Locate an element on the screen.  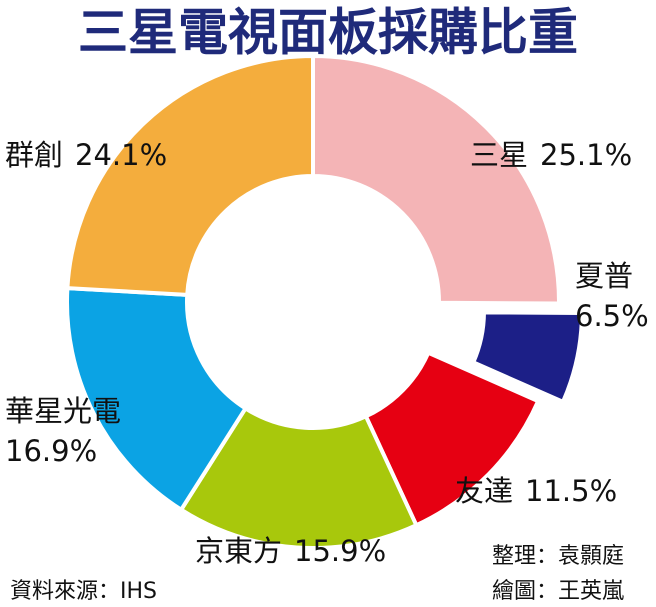
credit: 整理：袁顥庭 is located at coordinates (558, 556).